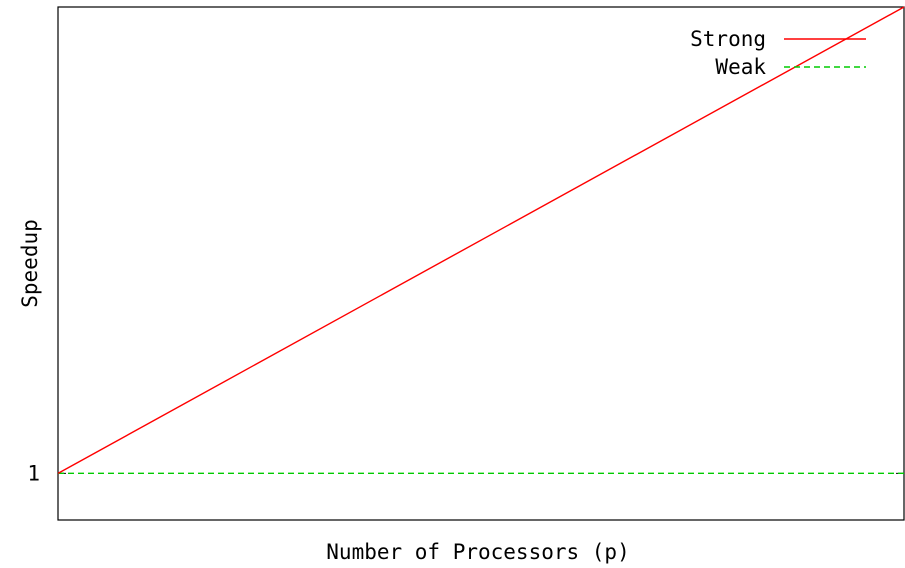 Image resolution: width=905 pixels, height=568 pixels. I want to click on legend-label-weak: Weak, so click(740, 67).